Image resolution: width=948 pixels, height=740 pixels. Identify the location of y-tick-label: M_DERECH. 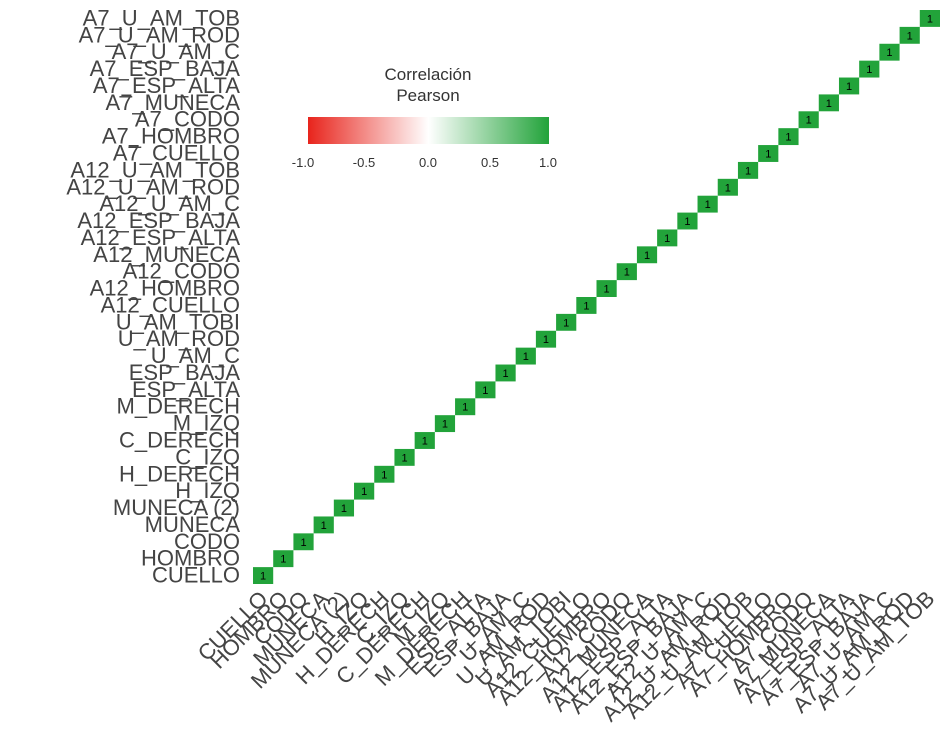
(178, 406).